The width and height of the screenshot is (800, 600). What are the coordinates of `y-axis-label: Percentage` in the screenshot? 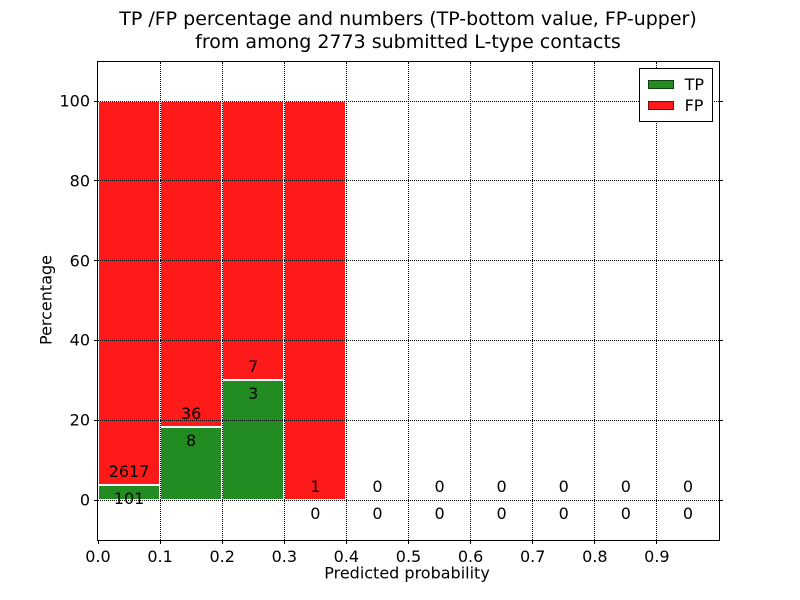 It's located at (46, 300).